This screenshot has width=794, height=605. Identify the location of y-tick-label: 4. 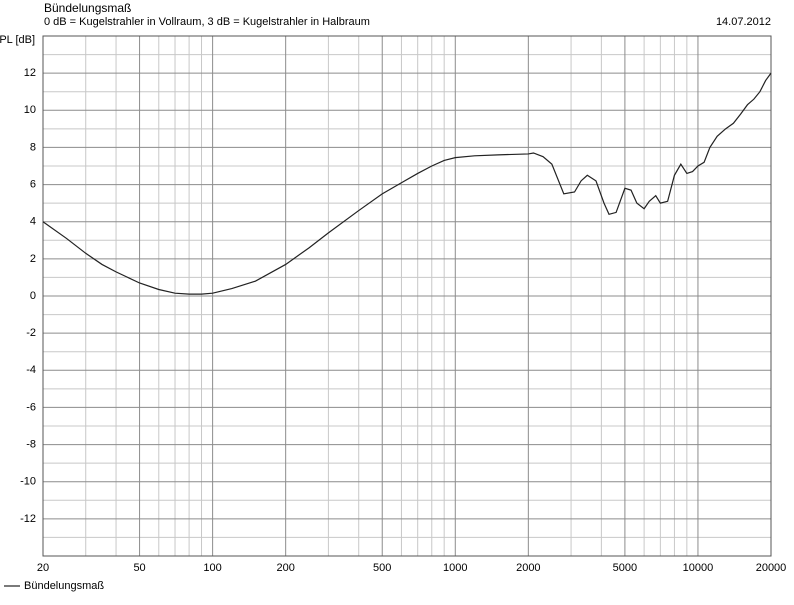
(33, 222).